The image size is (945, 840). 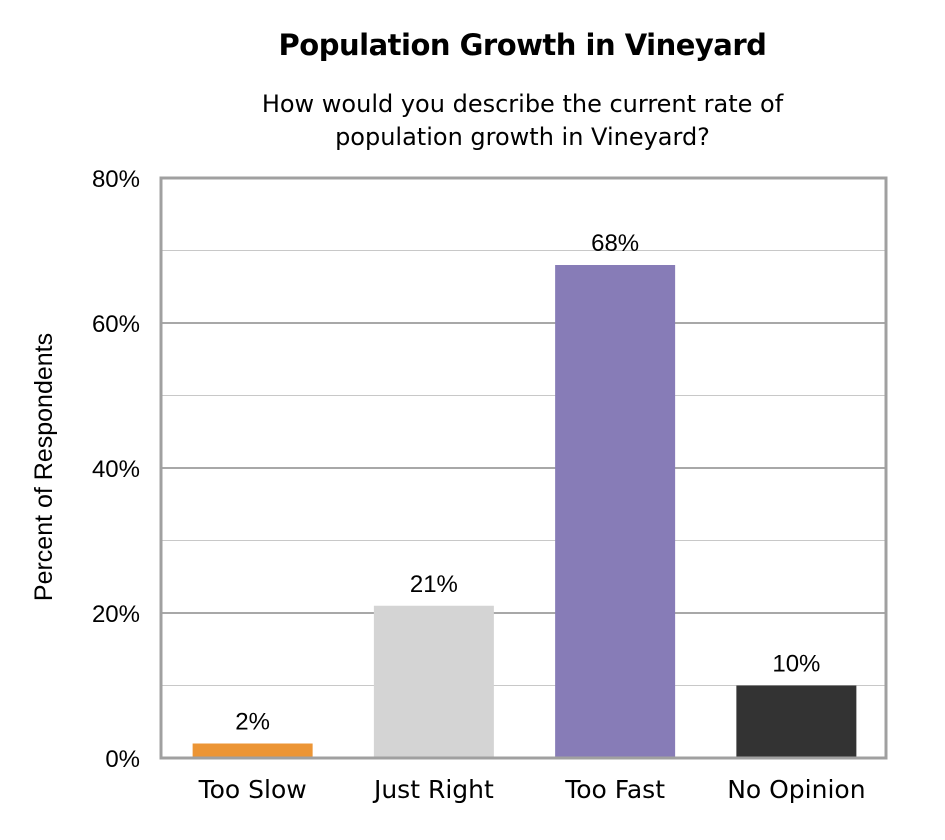 I want to click on bar-too-fast, so click(x=615, y=511).